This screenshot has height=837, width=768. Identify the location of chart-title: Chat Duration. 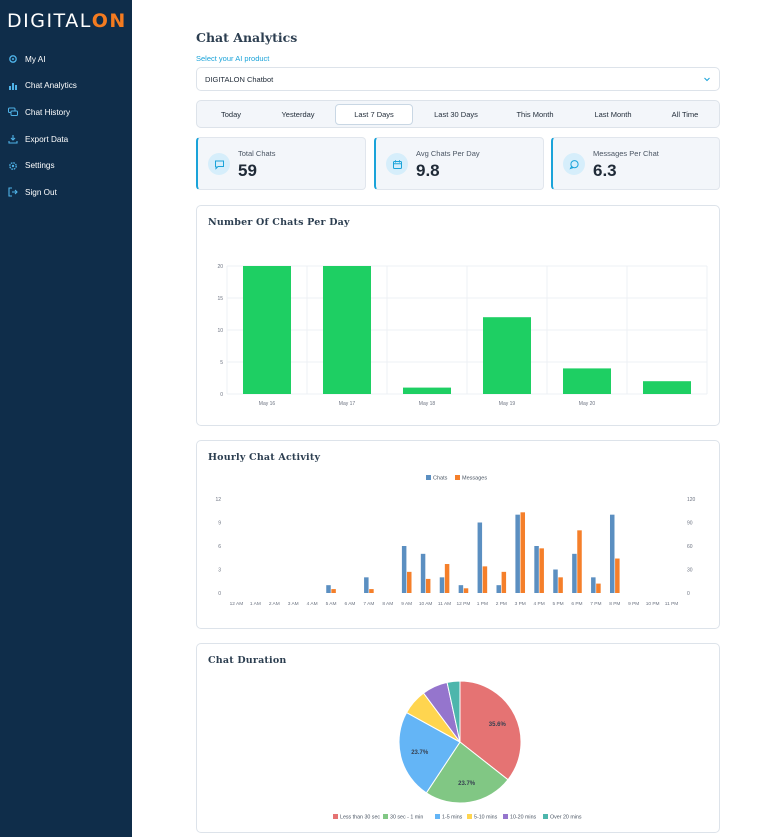
(247, 660).